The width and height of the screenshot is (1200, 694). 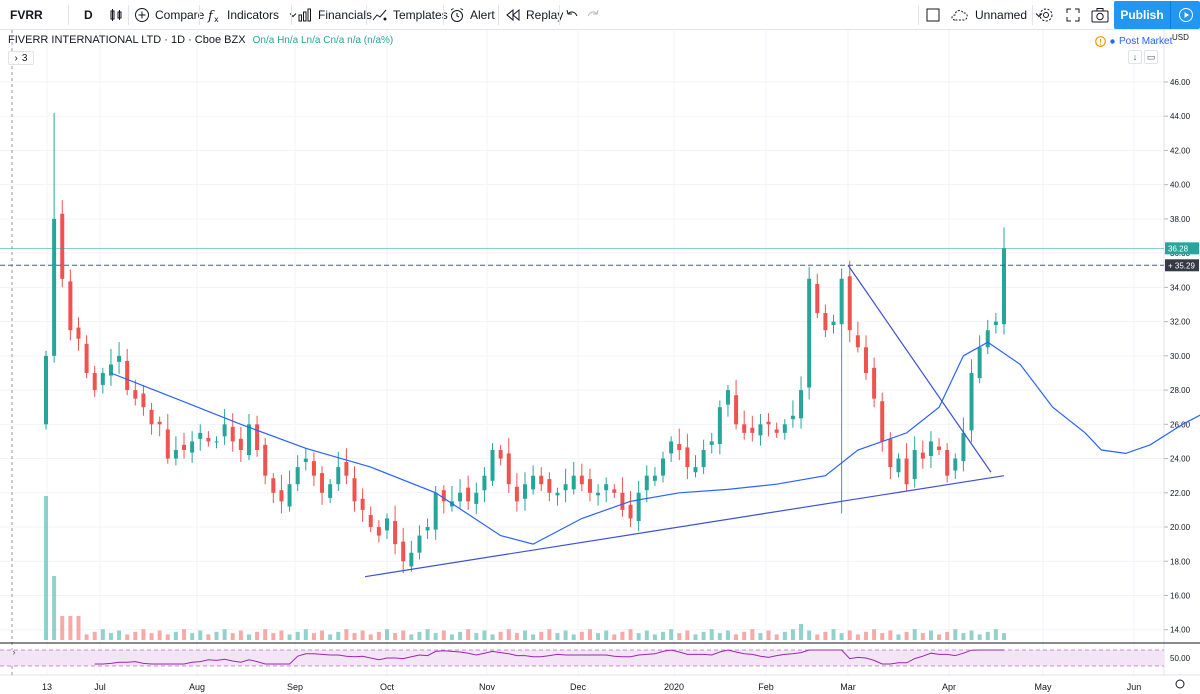 What do you see at coordinates (1133, 41) in the screenshot?
I see `post-market-indicator: Post Market` at bounding box center [1133, 41].